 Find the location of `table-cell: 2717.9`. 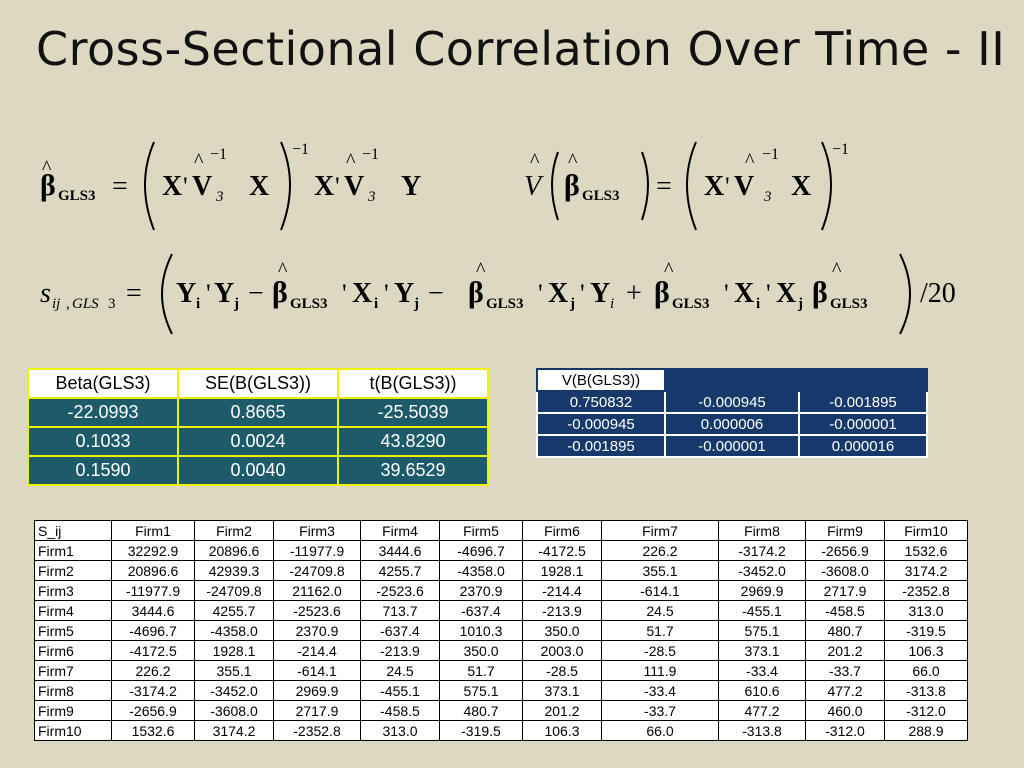

table-cell: 2717.9 is located at coordinates (845, 590).